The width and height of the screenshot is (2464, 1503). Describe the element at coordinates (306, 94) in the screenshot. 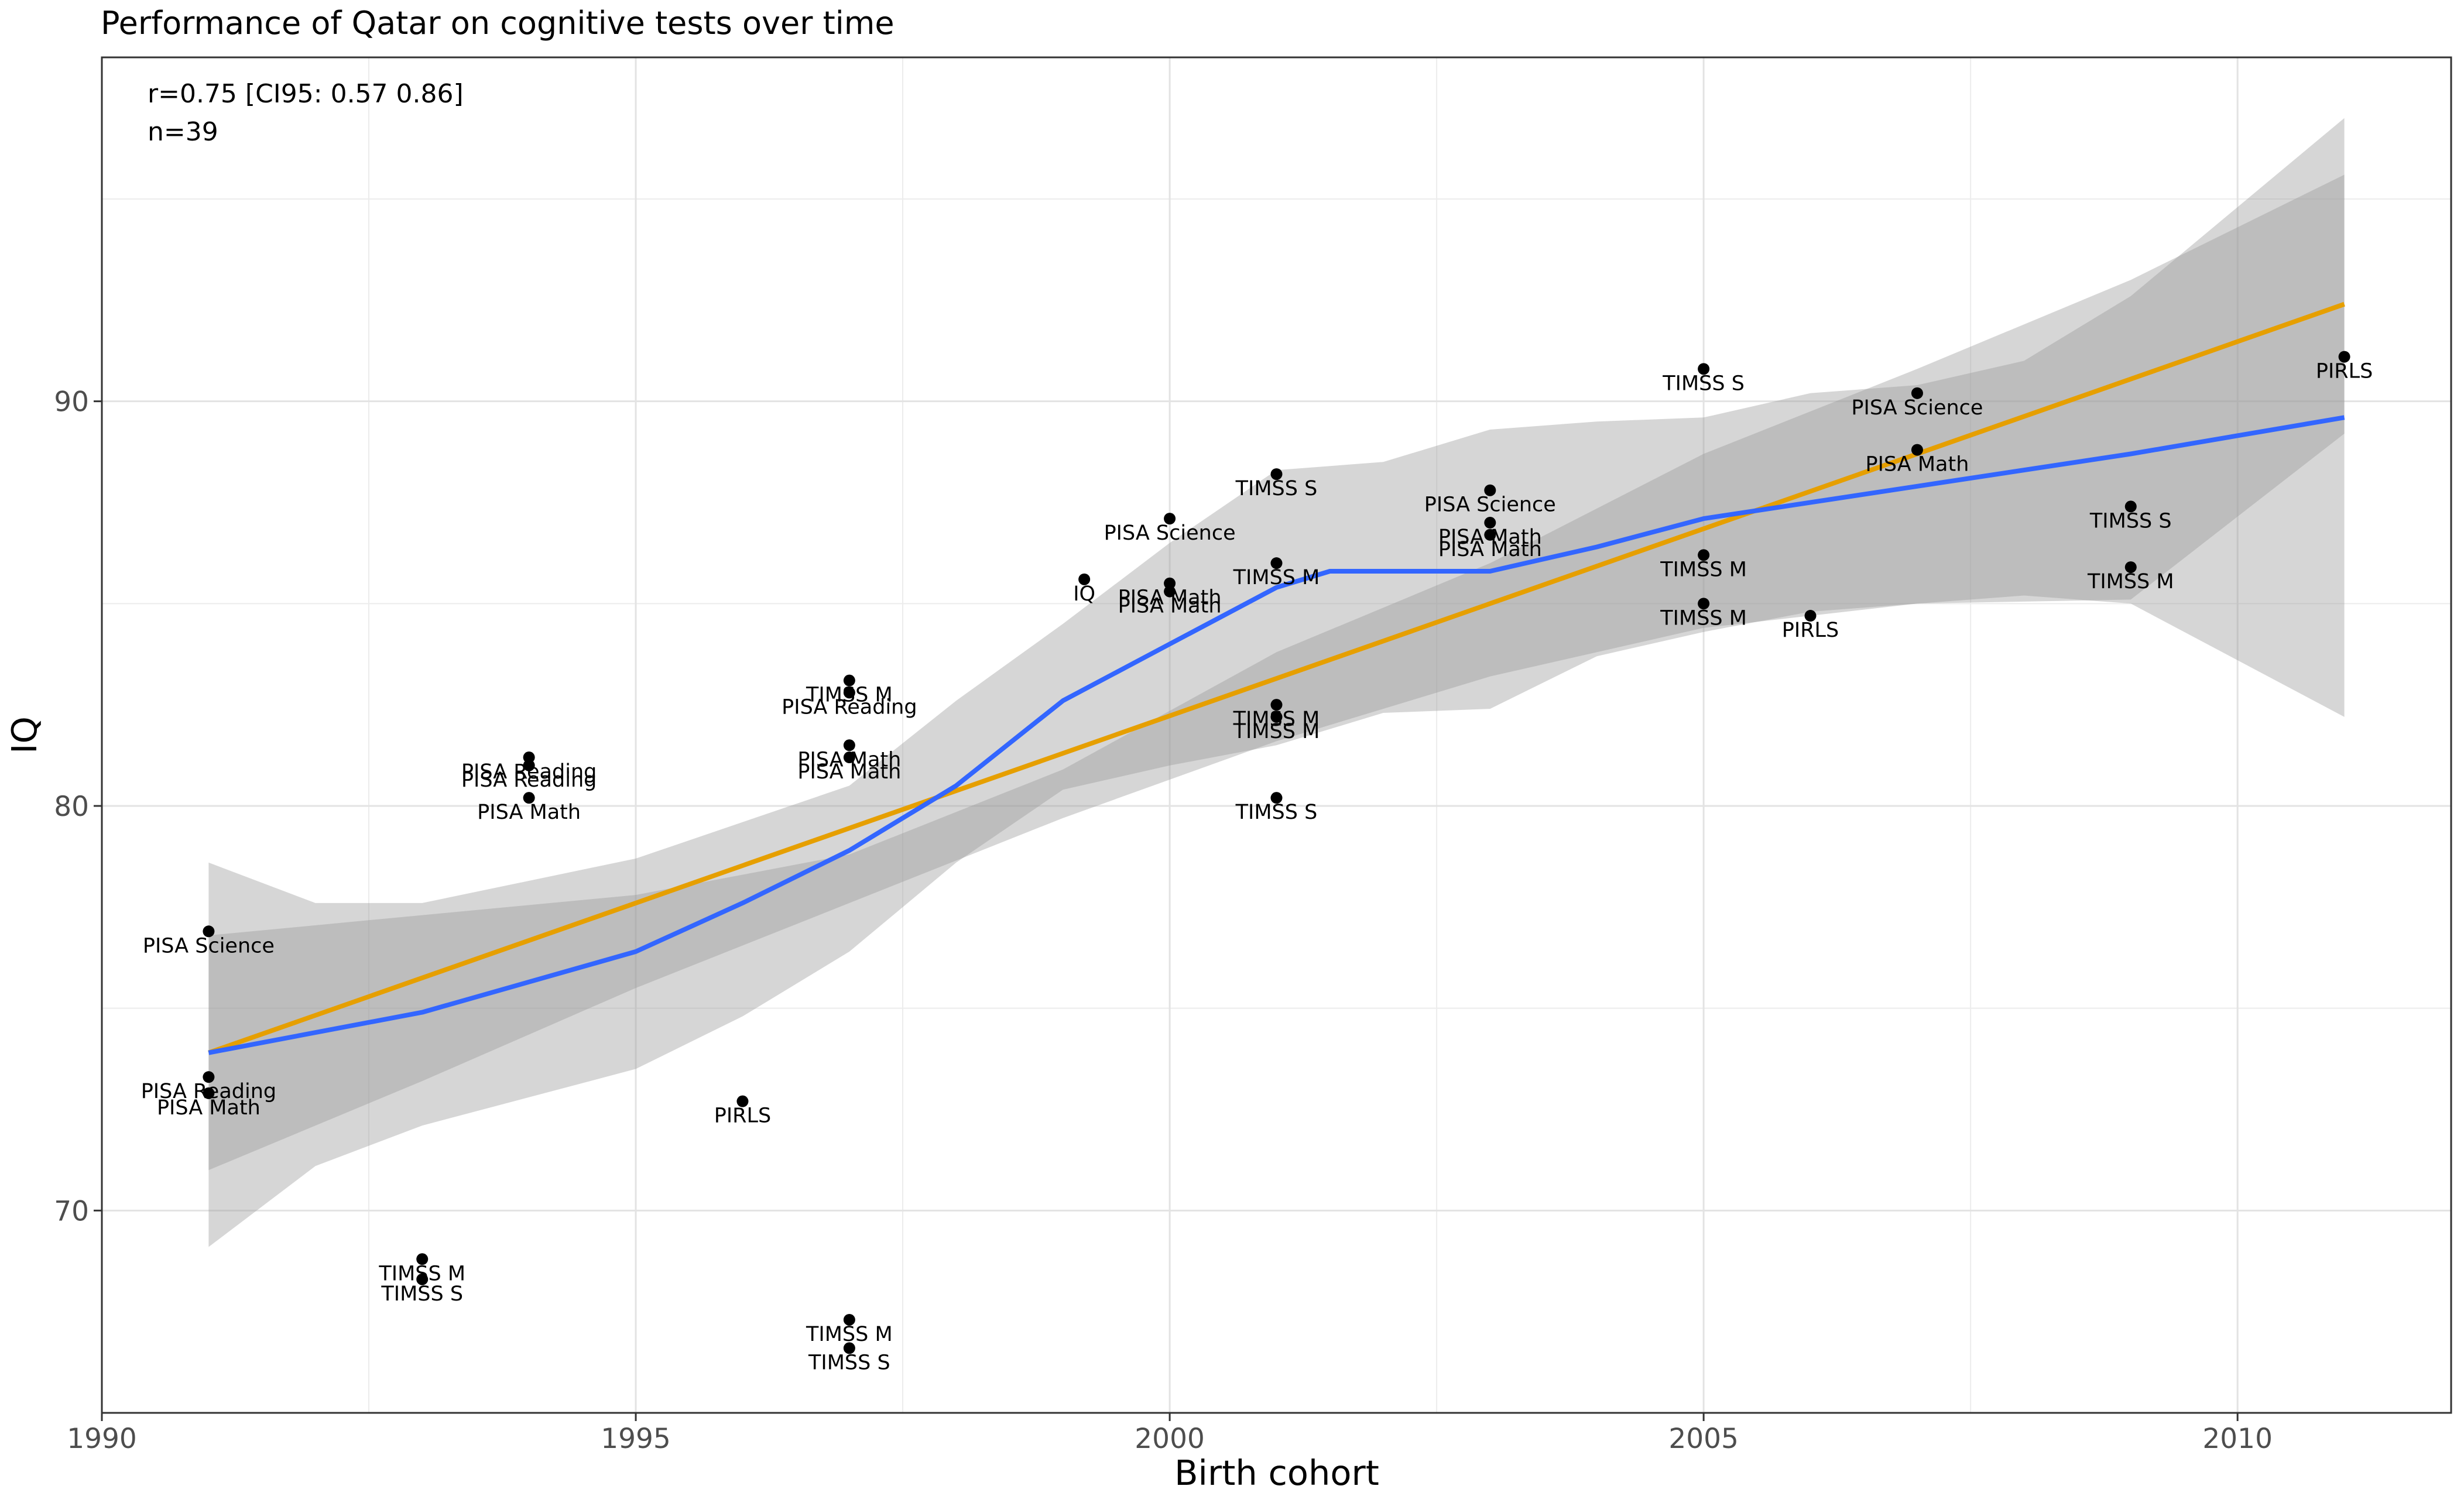

I see `correlation-annotation: r=0.75 [CI95: 0.57 0.86]` at that location.